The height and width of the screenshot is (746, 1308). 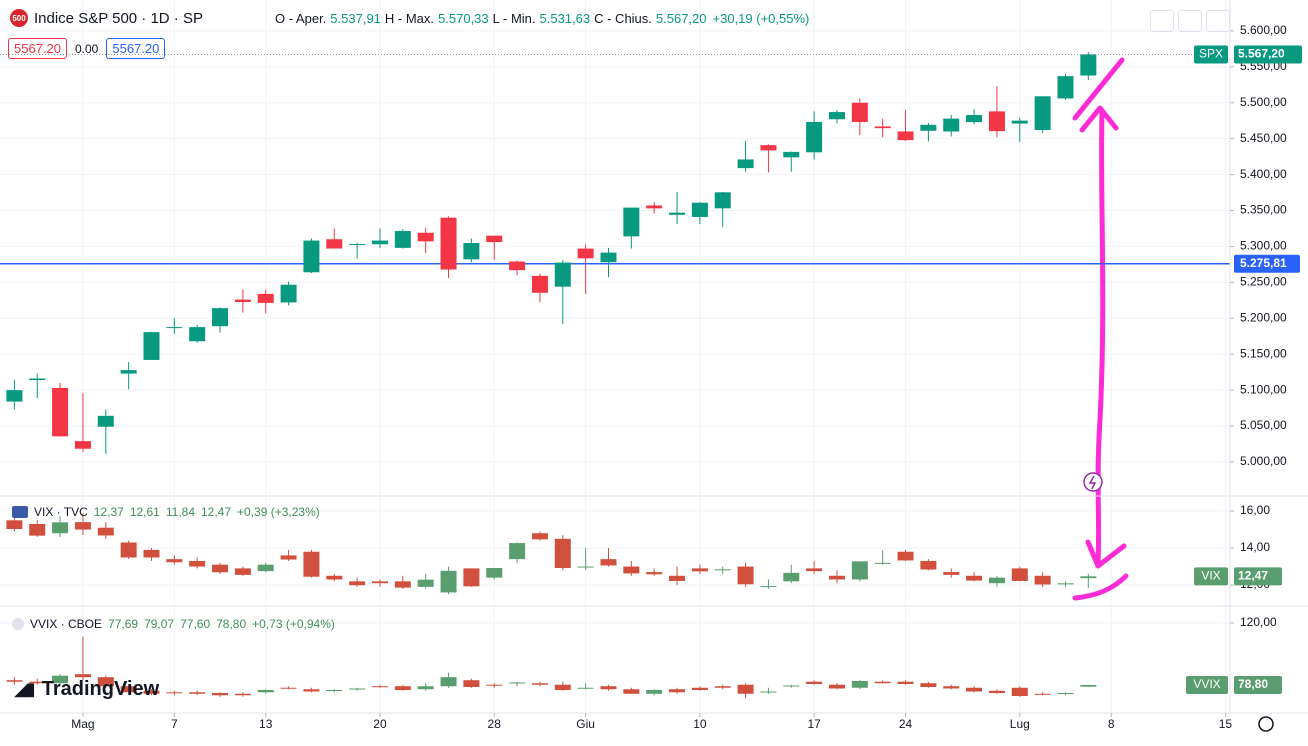 What do you see at coordinates (1263, 210) in the screenshot?
I see `y-tick-label: 5.350,00` at bounding box center [1263, 210].